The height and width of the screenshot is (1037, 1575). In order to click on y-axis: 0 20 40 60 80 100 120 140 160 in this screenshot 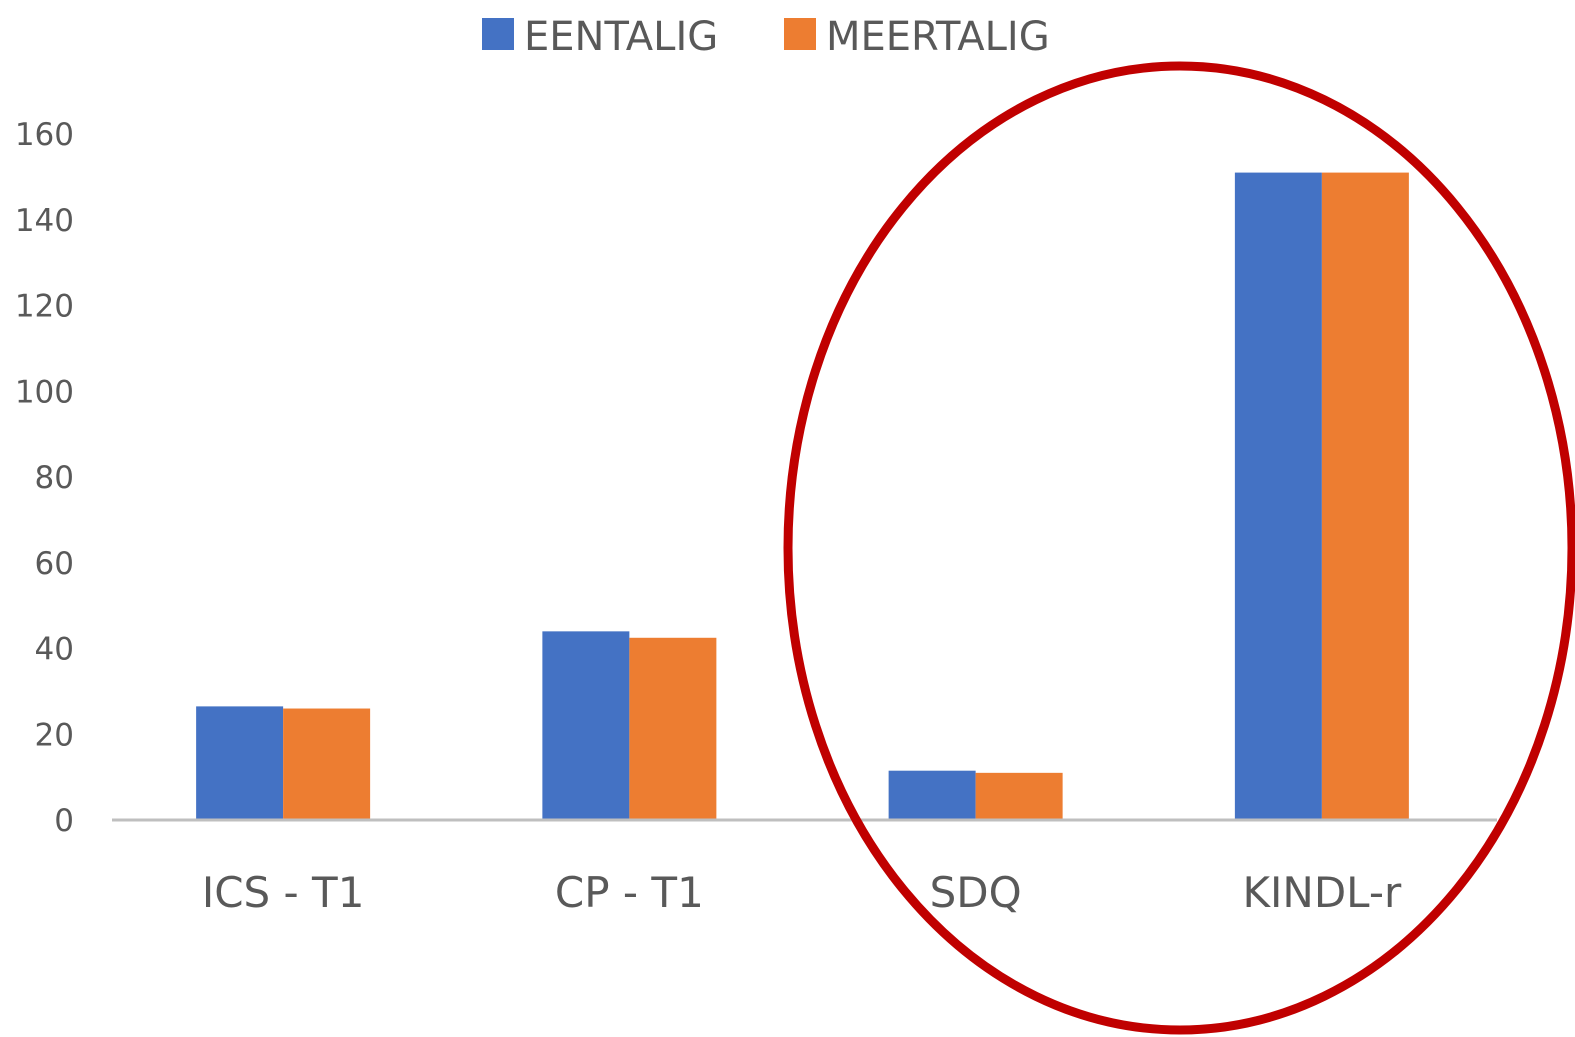, I will do `click(44, 478)`.